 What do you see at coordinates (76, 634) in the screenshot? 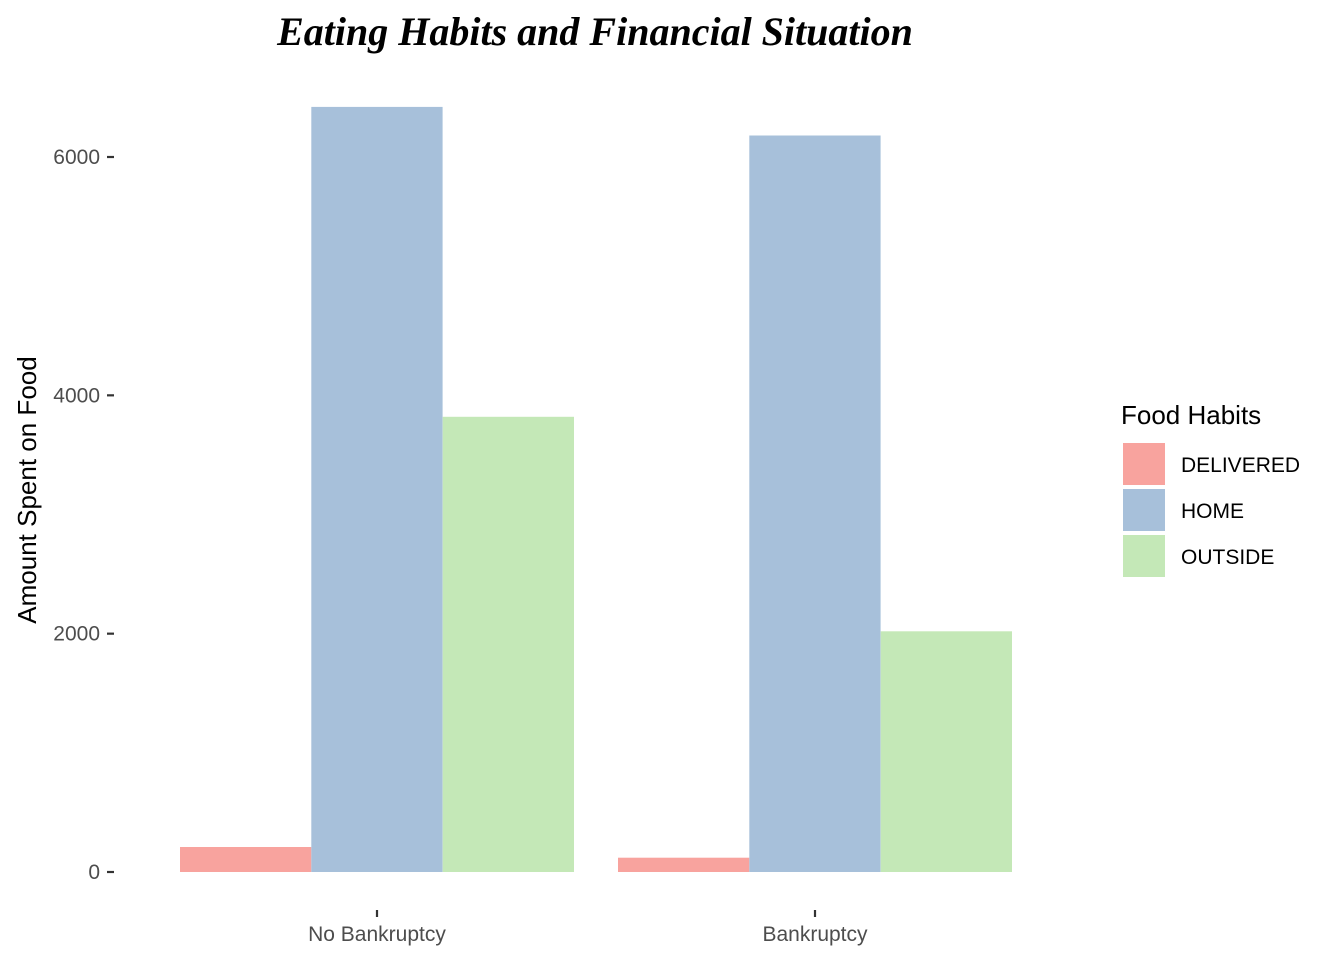
I see `y-tick-label: 2000` at bounding box center [76, 634].